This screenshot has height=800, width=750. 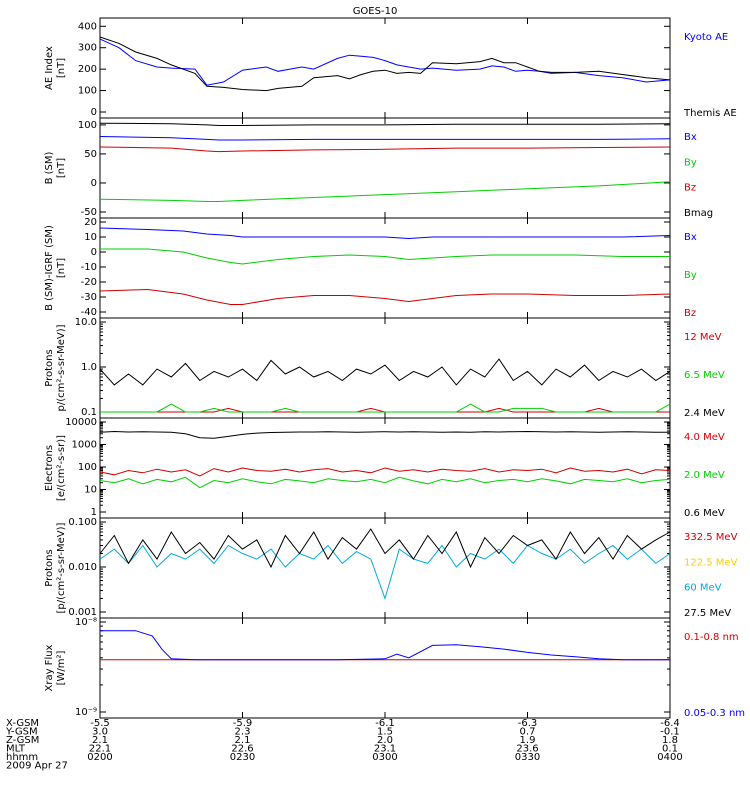 I want to click on series-line-0.6-mev, so click(x=384, y=434).